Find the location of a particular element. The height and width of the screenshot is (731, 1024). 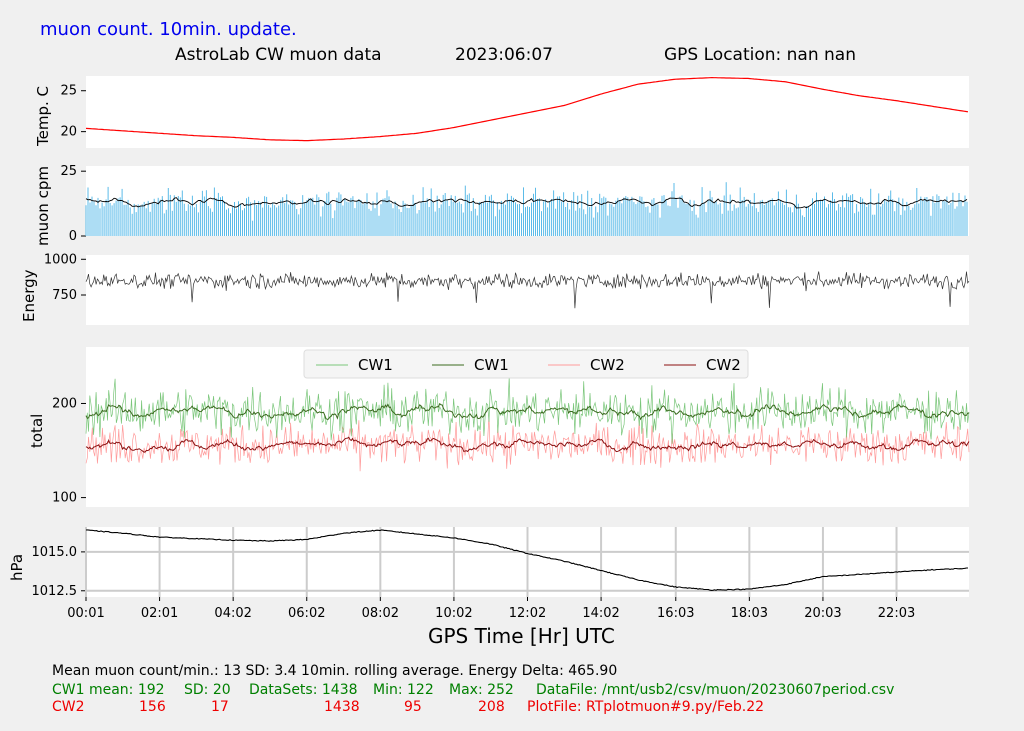

ytick-label-pressure: 1015.0 is located at coordinates (55, 552).